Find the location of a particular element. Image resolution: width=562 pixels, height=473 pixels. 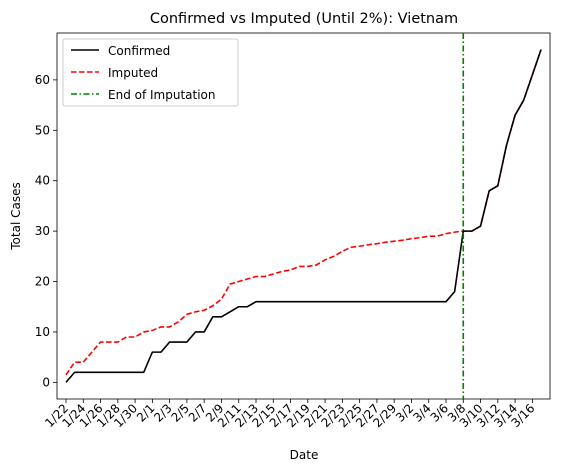

y-tick-label: 10 is located at coordinates (42, 332).